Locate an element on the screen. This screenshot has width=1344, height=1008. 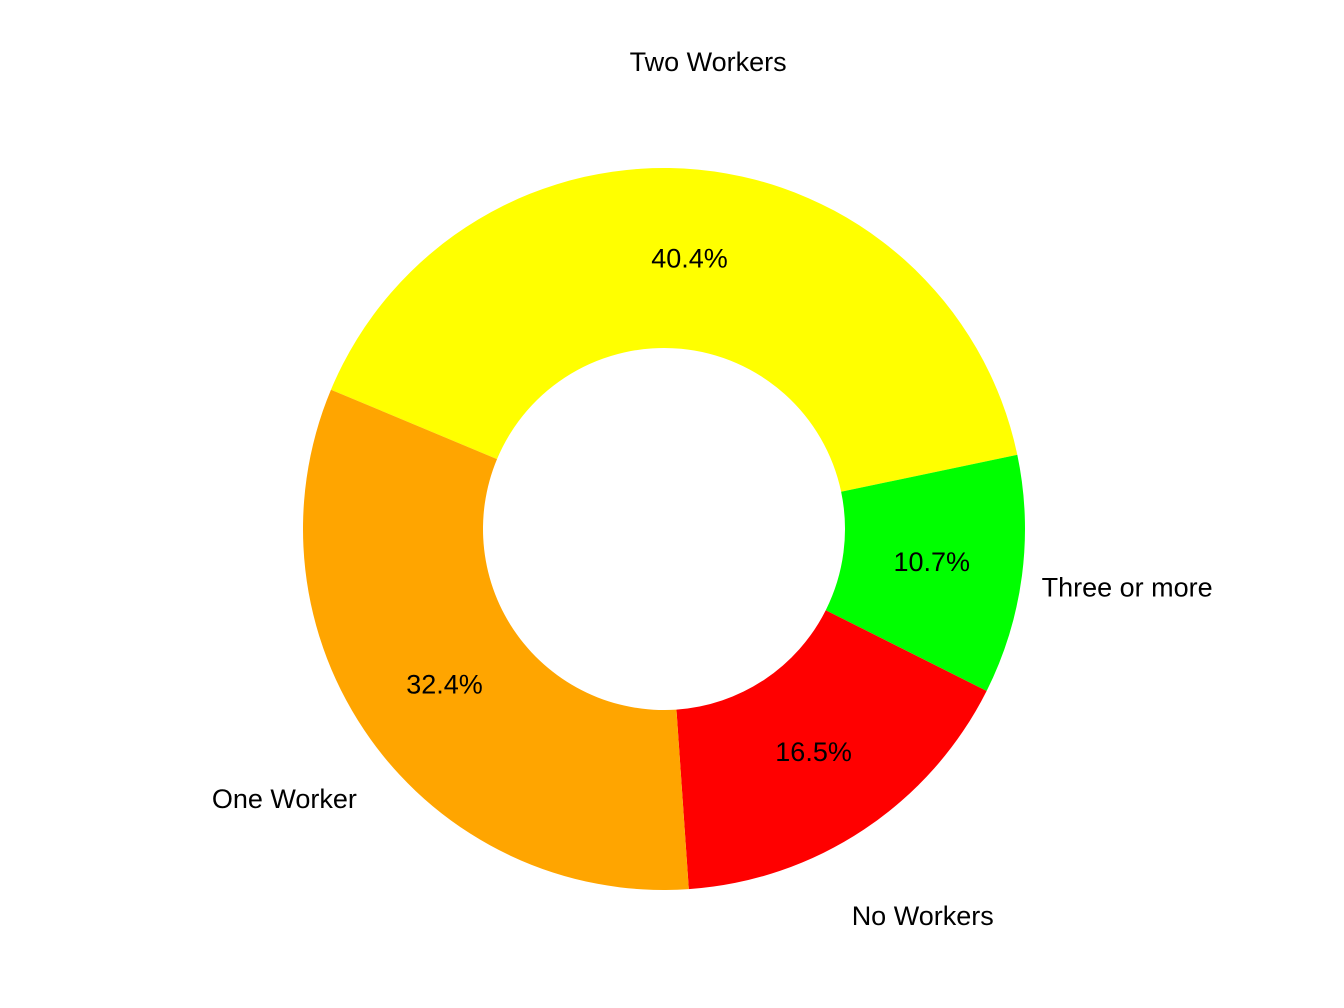
category-label: Three or more is located at coordinates (1127, 587).